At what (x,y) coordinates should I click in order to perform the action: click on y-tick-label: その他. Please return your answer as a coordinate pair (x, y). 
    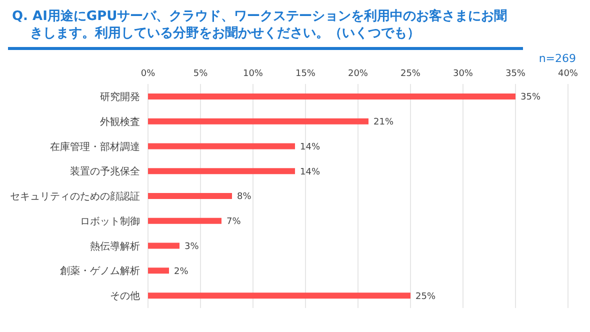
    Looking at the image, I should click on (125, 296).